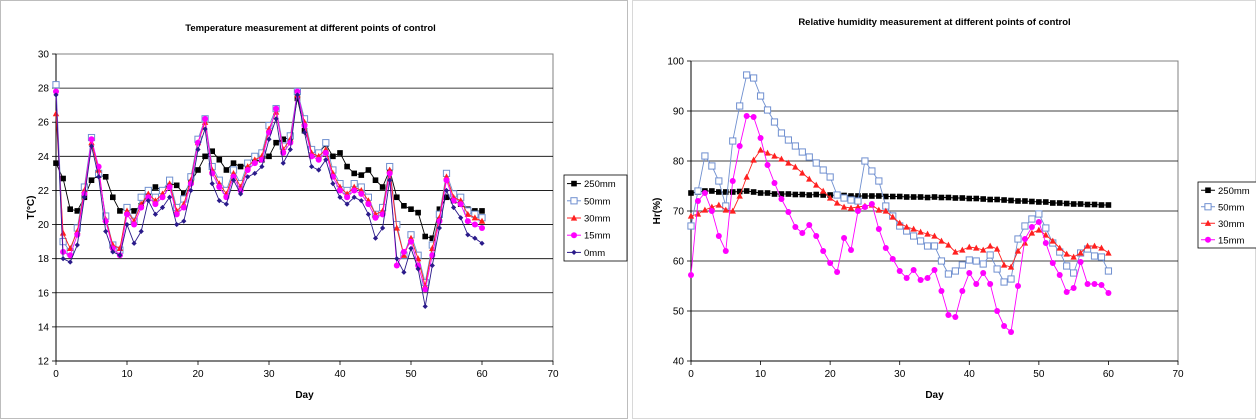 The height and width of the screenshot is (420, 1256). What do you see at coordinates (482, 374) in the screenshot?
I see `x-tick-label: 60` at bounding box center [482, 374].